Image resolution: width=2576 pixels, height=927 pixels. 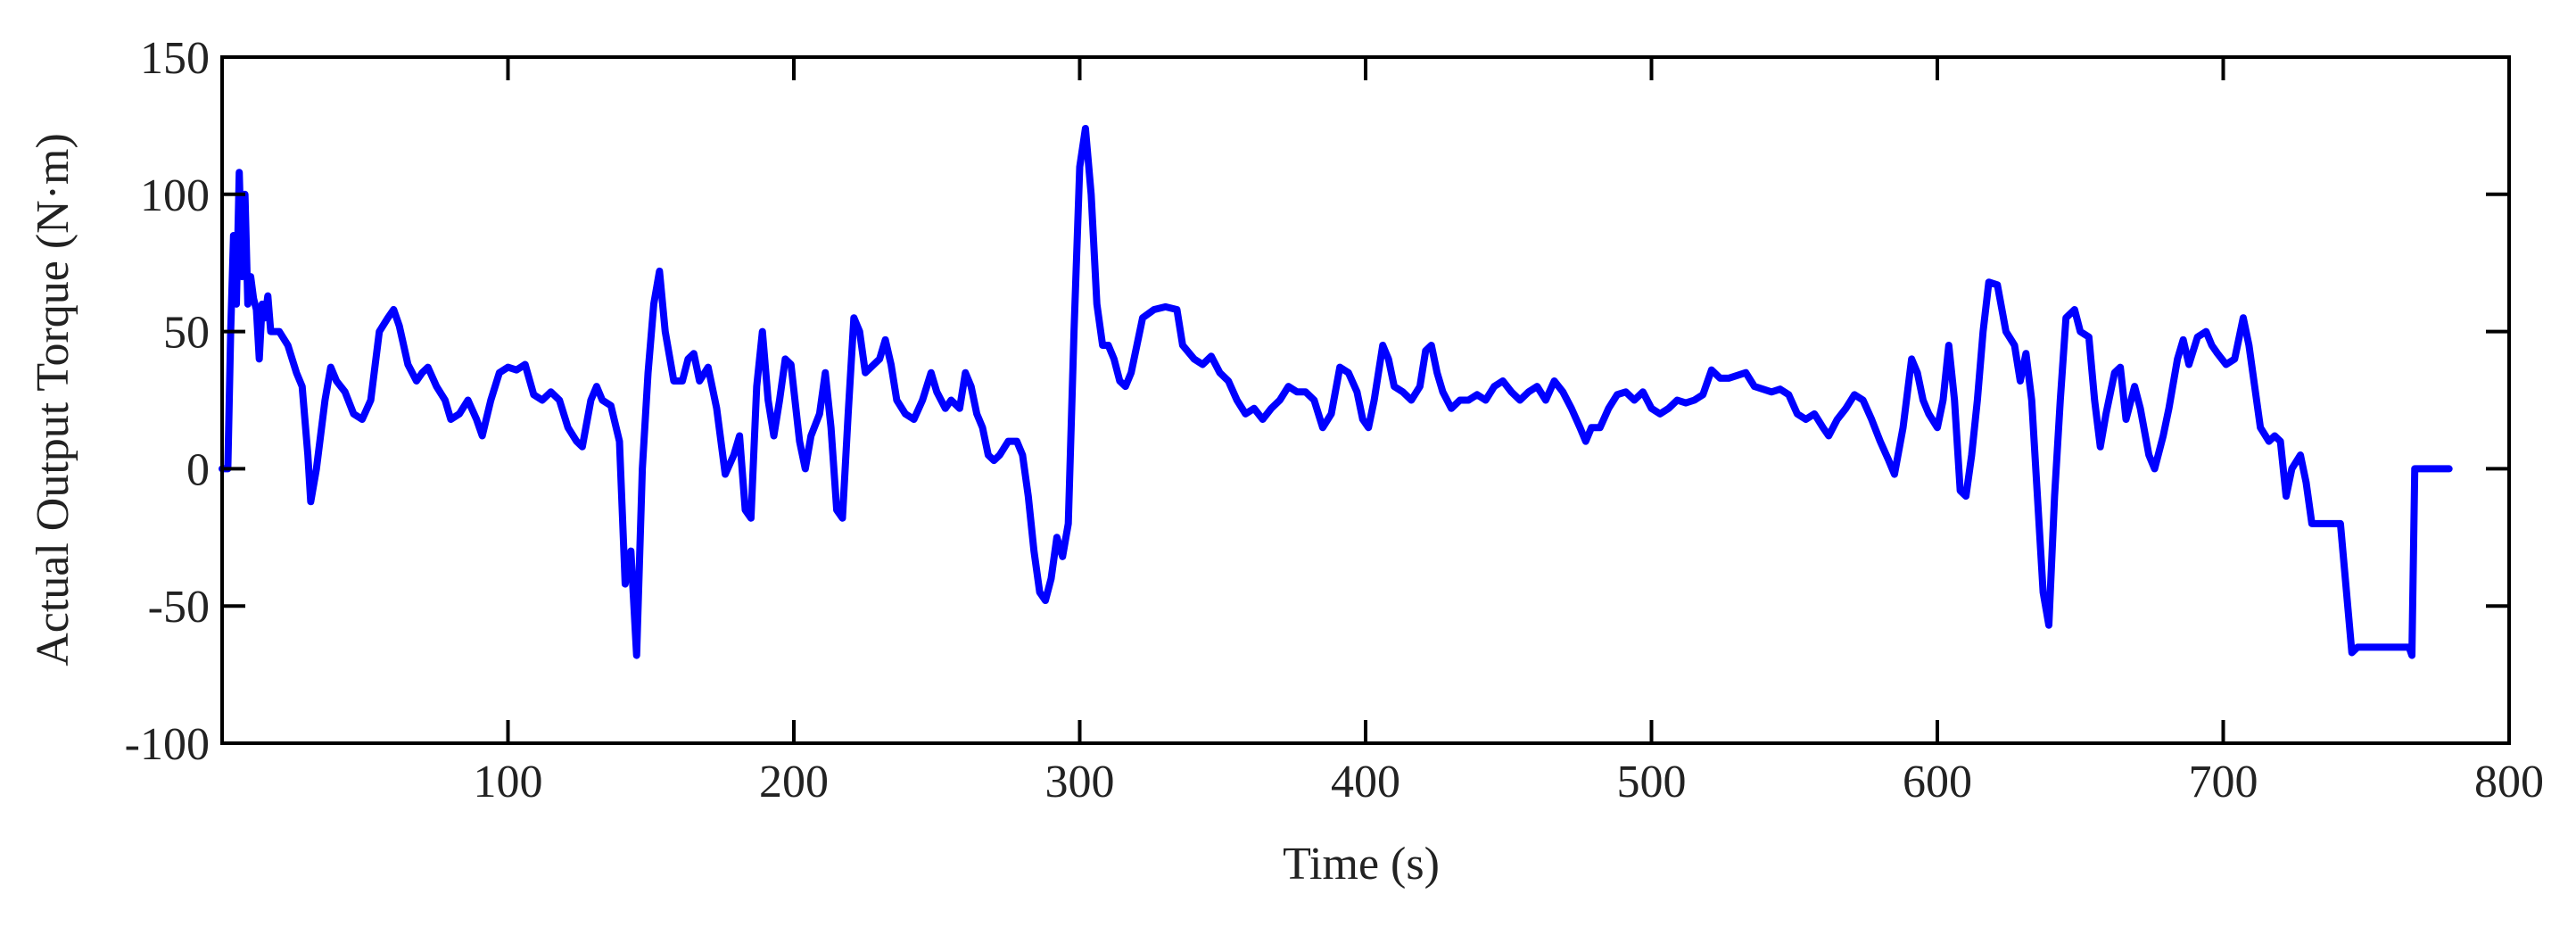 What do you see at coordinates (509, 782) in the screenshot?
I see `x-tick-label: 100` at bounding box center [509, 782].